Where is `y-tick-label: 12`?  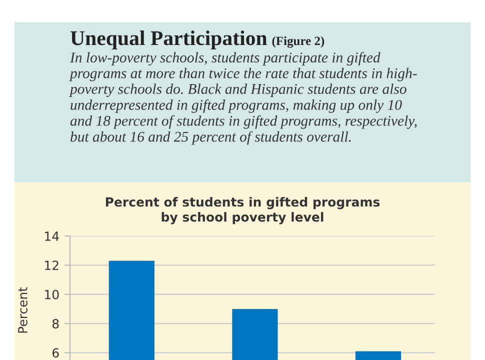 y-tick-label: 12 is located at coordinates (51, 265).